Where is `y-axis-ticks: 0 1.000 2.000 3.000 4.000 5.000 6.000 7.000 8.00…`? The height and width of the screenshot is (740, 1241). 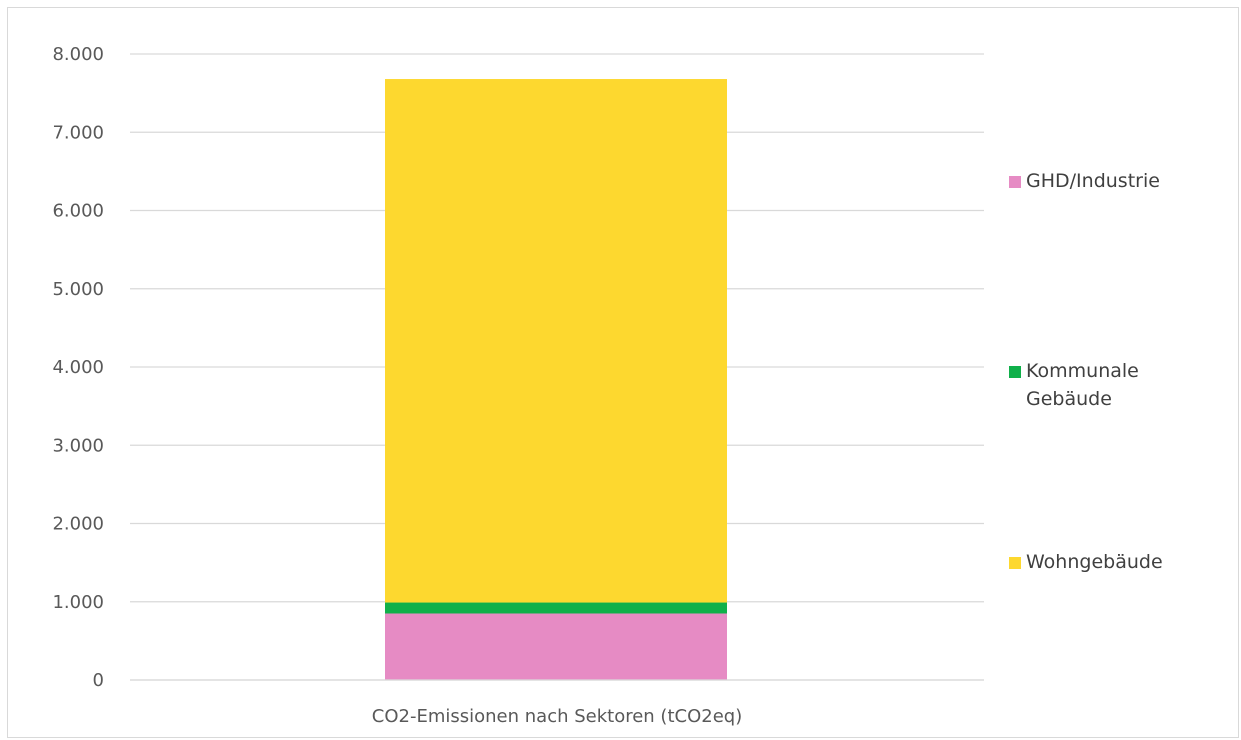 y-axis-ticks: 0 1.000 2.000 3.000 4.000 5.000 6.000 7.000 8.00… is located at coordinates (78, 367).